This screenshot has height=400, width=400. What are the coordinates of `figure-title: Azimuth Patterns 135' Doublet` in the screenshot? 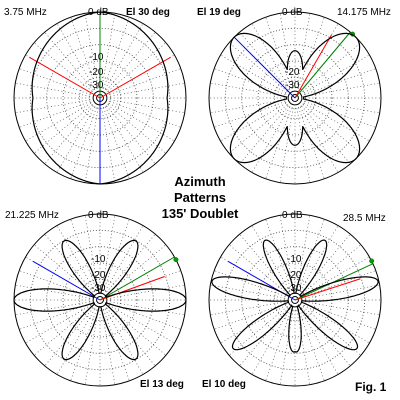 It's located at (200, 197).